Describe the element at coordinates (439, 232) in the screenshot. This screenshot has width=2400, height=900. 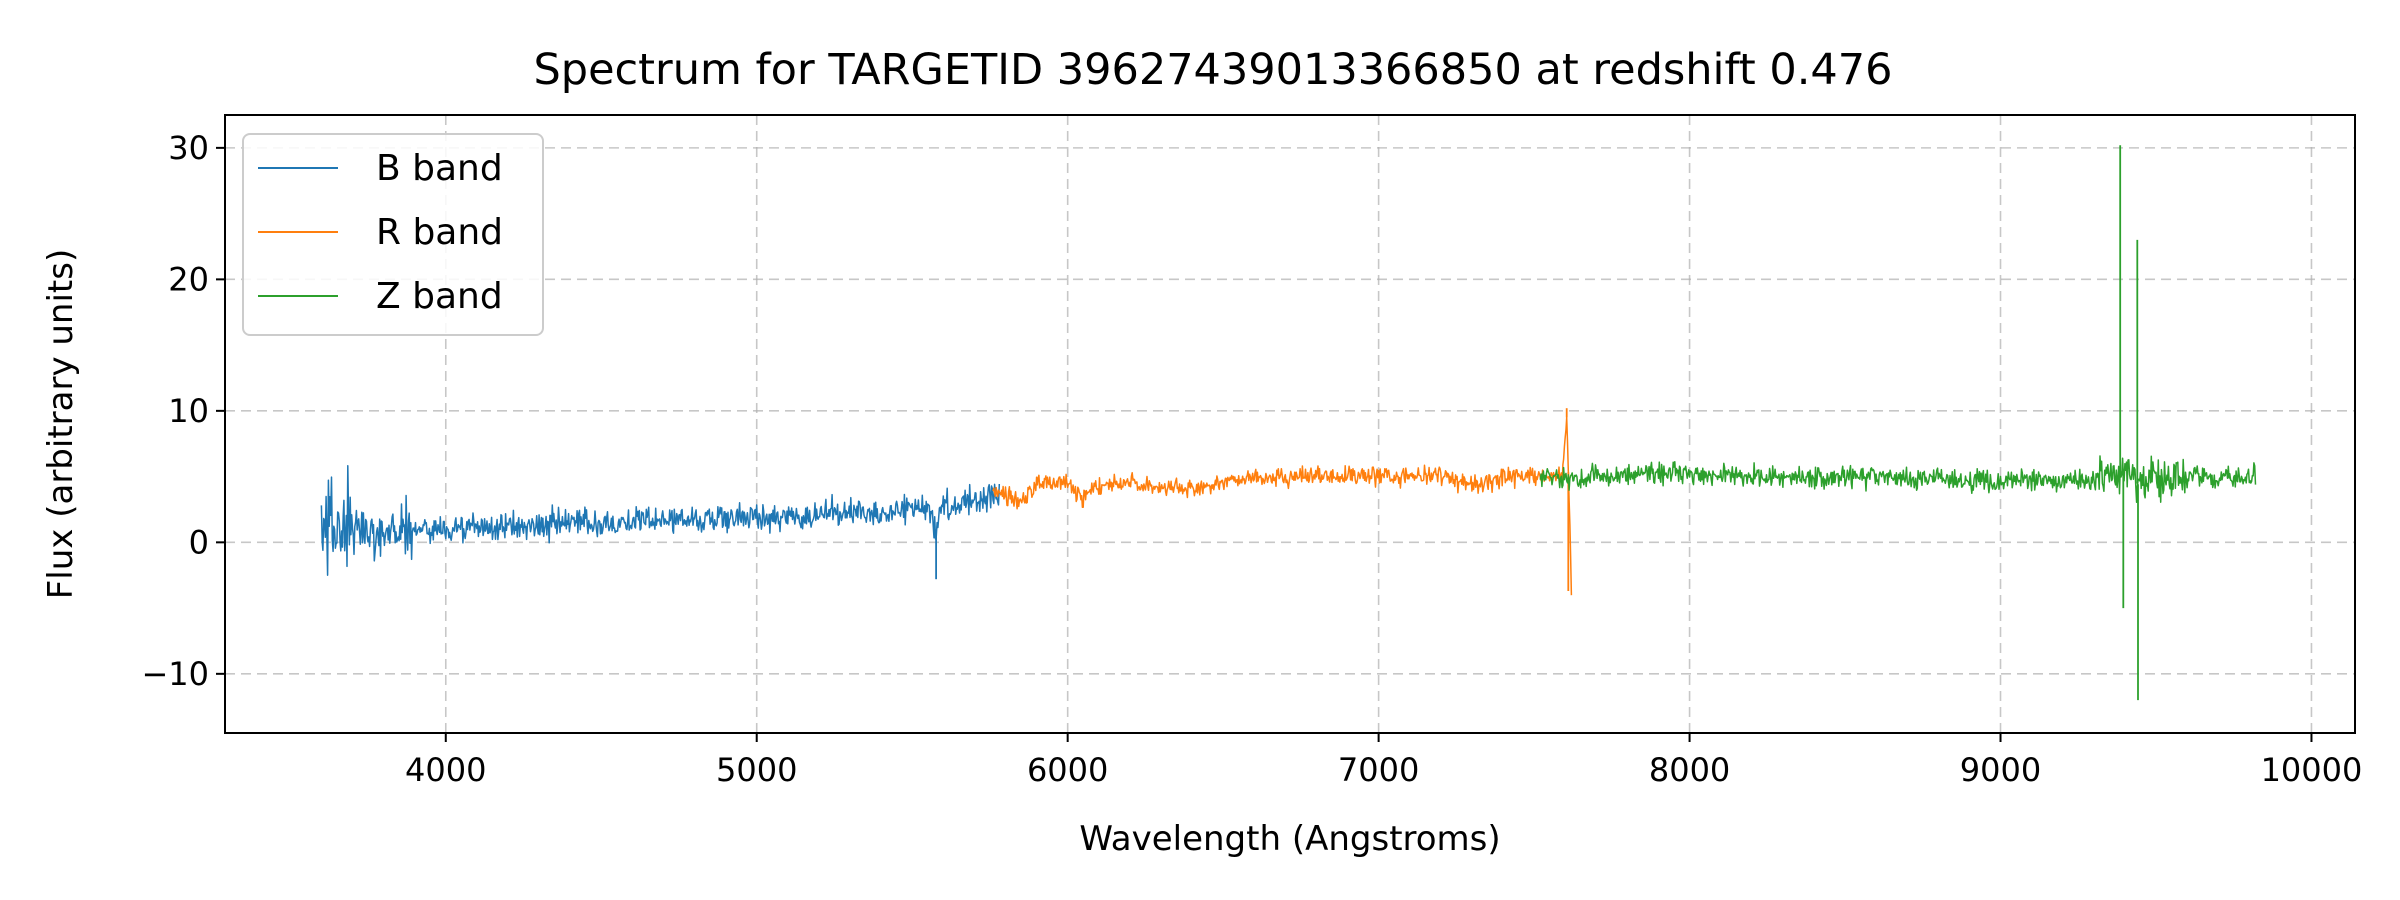
I see `legend-label: R band` at that location.